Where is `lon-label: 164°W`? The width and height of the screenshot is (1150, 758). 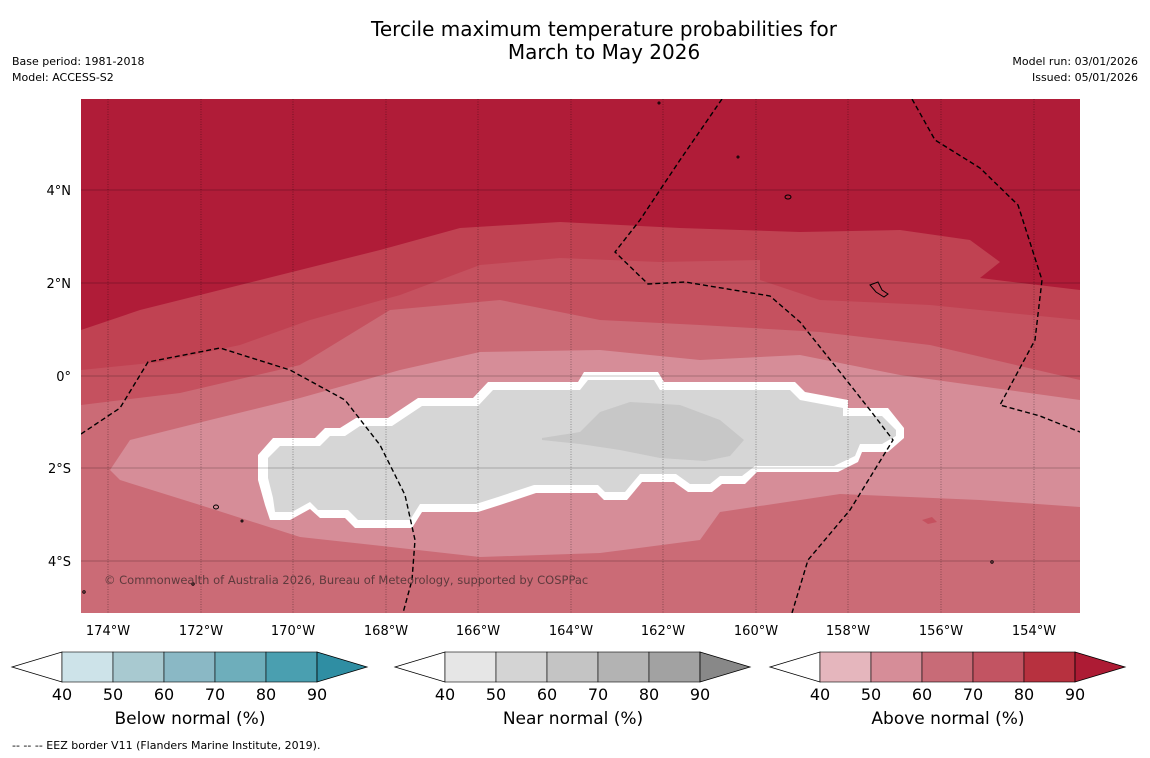 lon-label: 164°W is located at coordinates (571, 631).